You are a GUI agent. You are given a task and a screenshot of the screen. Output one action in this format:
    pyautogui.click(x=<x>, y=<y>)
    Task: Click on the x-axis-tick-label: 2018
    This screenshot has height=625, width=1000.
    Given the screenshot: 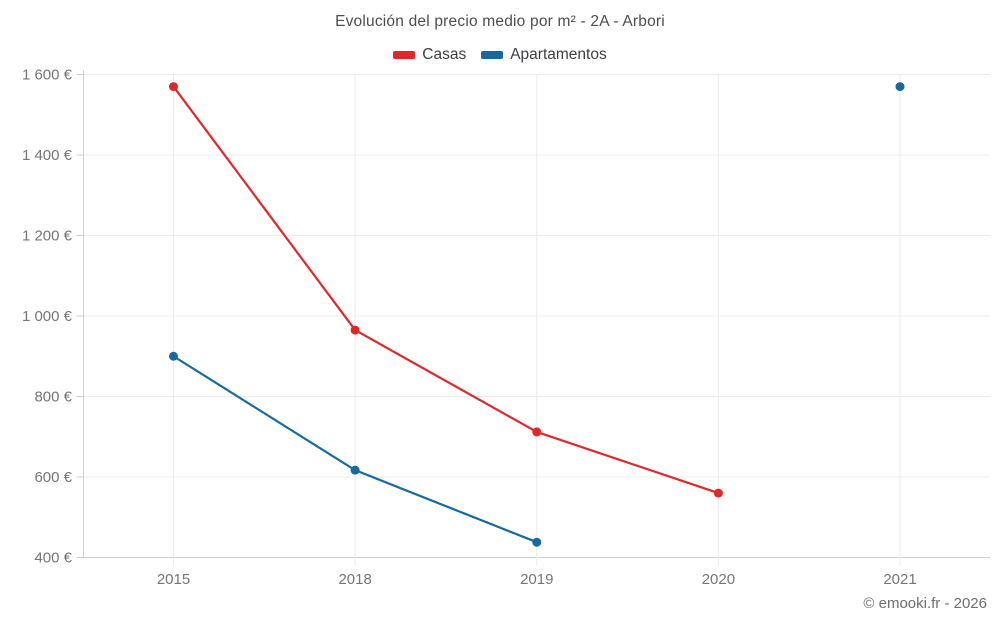 What is the action you would take?
    pyautogui.click(x=354, y=579)
    